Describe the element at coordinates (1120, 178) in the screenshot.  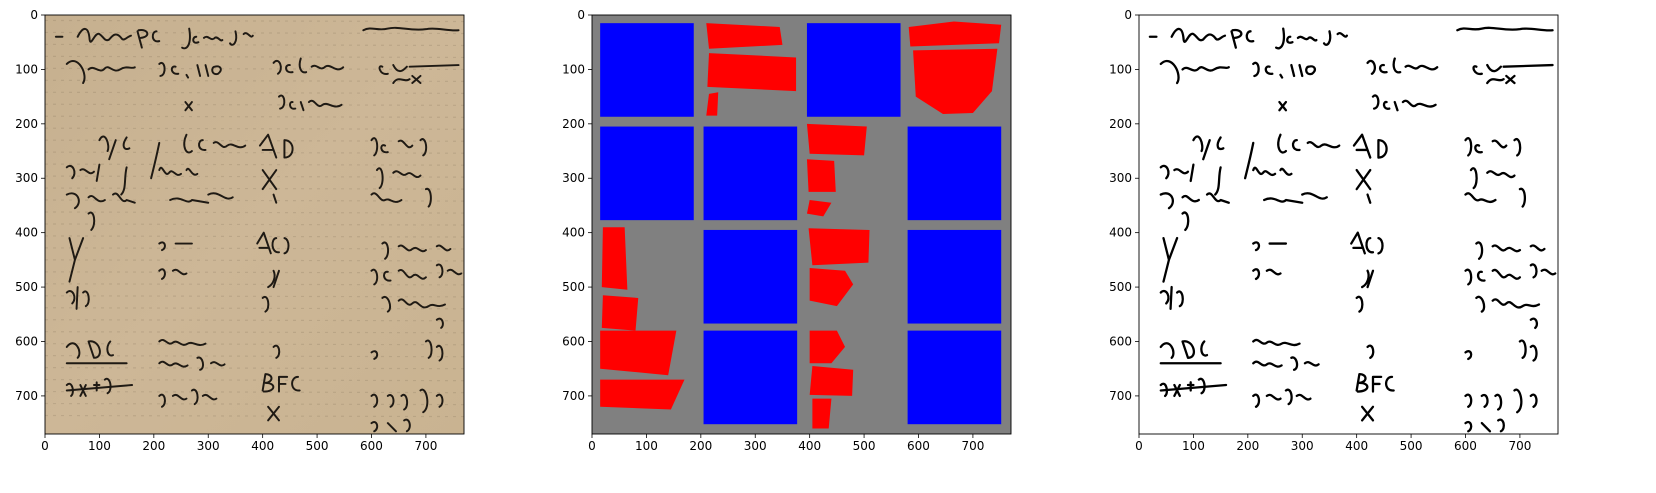
I see `y-tick-label: 300` at that location.